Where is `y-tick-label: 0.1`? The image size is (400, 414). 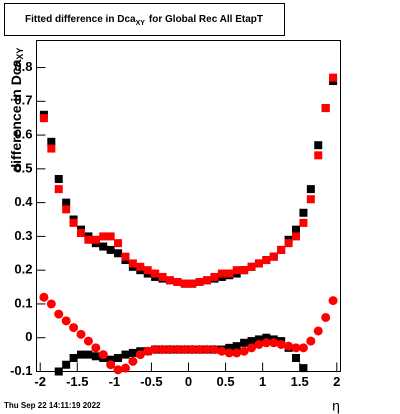
y-tick-label: 0.1 is located at coordinates (23, 302).